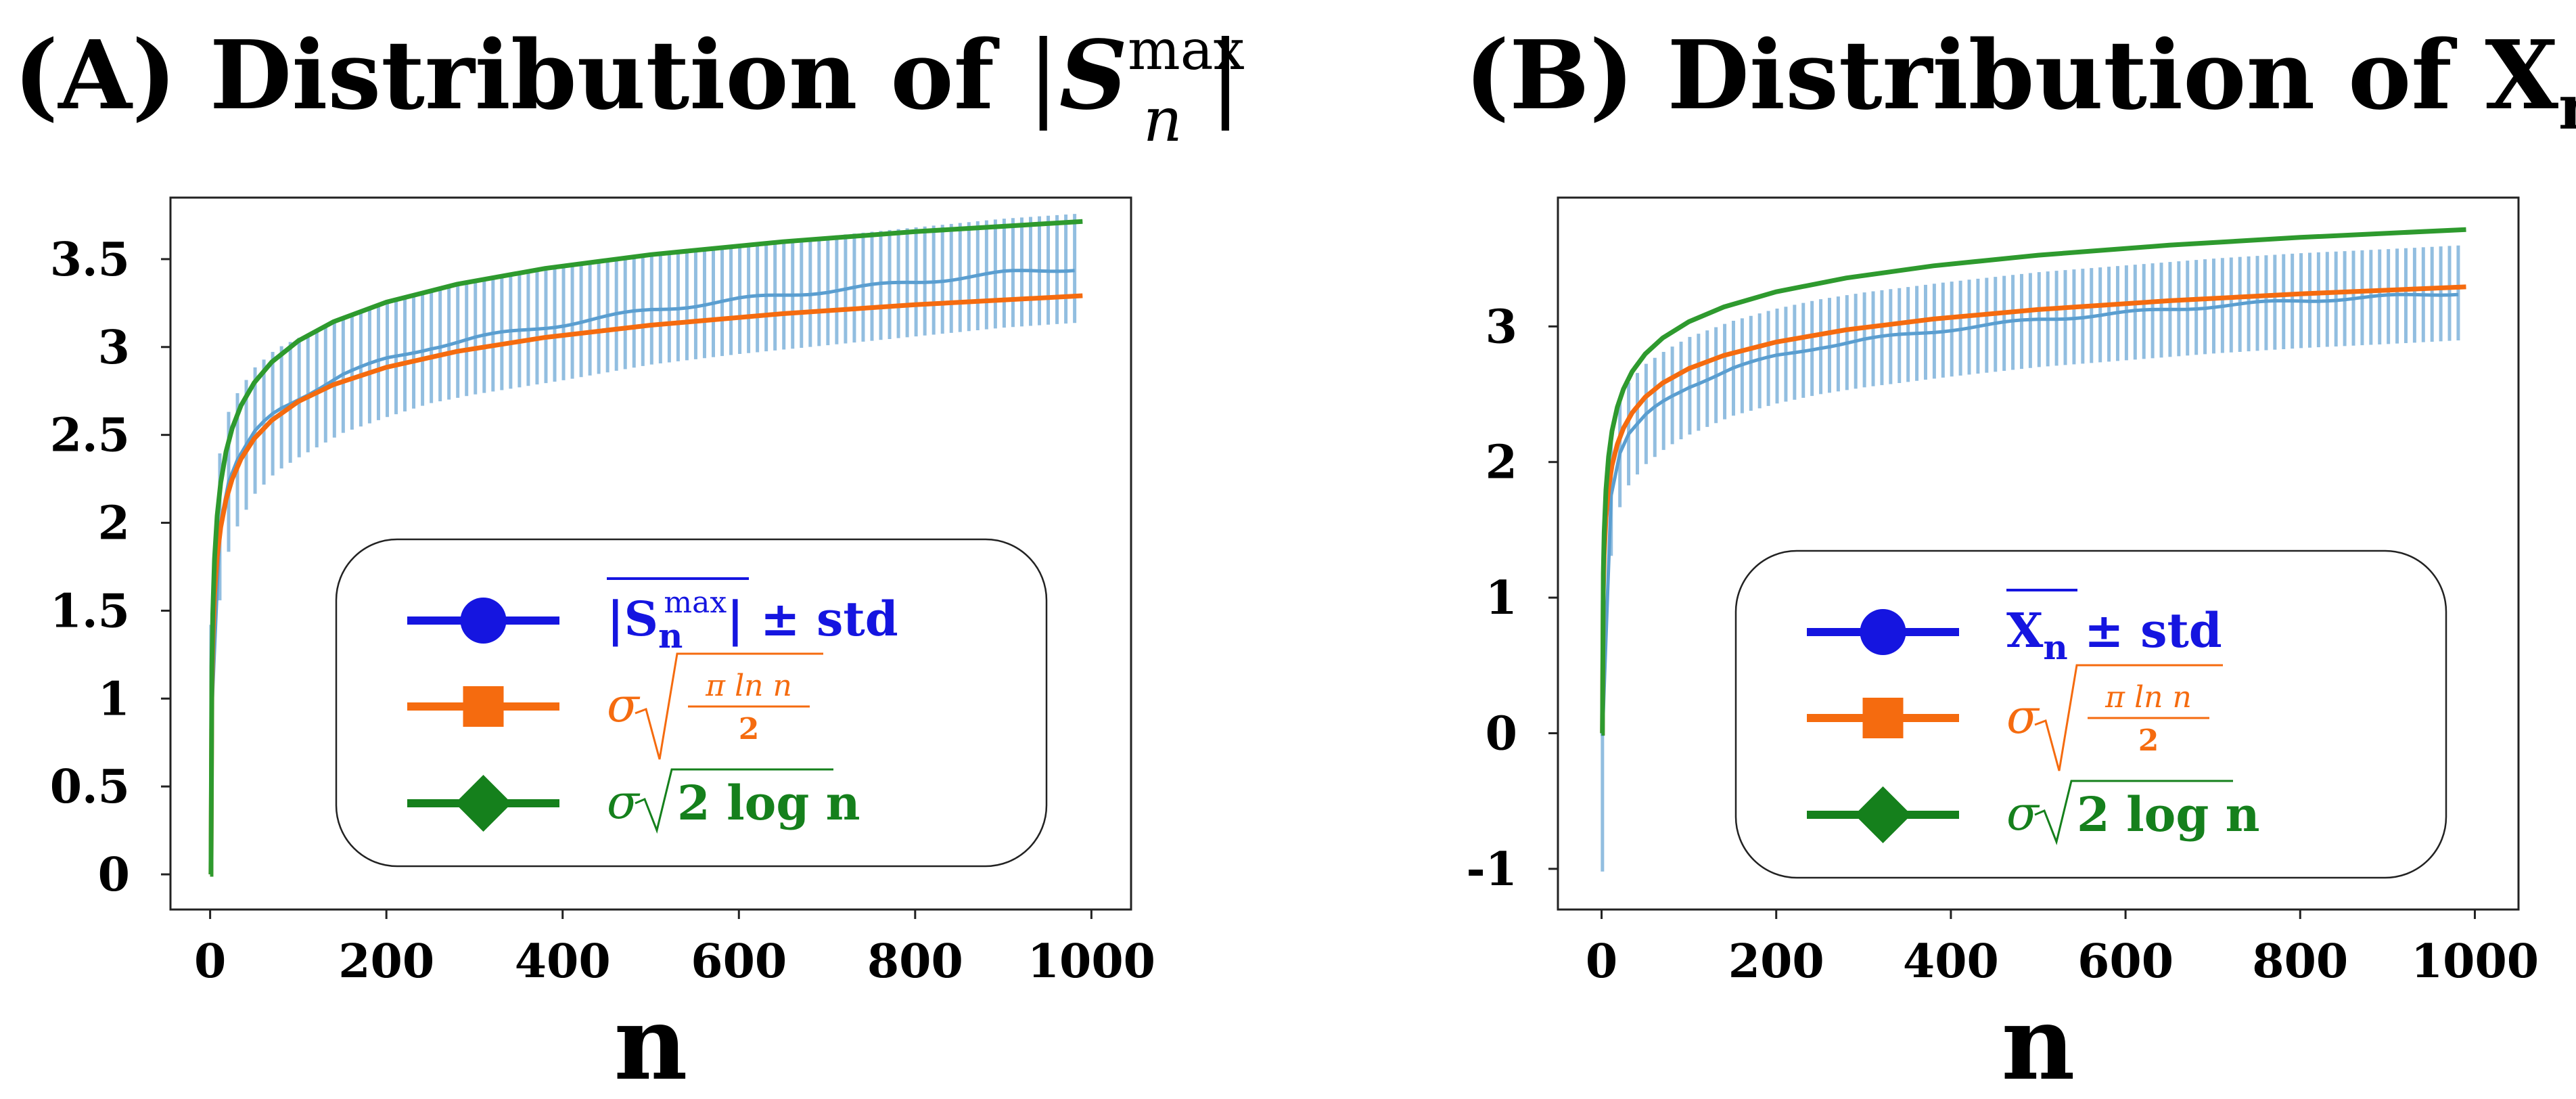  Describe the element at coordinates (1093, 75) in the screenshot. I see `title-symbol: S` at that location.